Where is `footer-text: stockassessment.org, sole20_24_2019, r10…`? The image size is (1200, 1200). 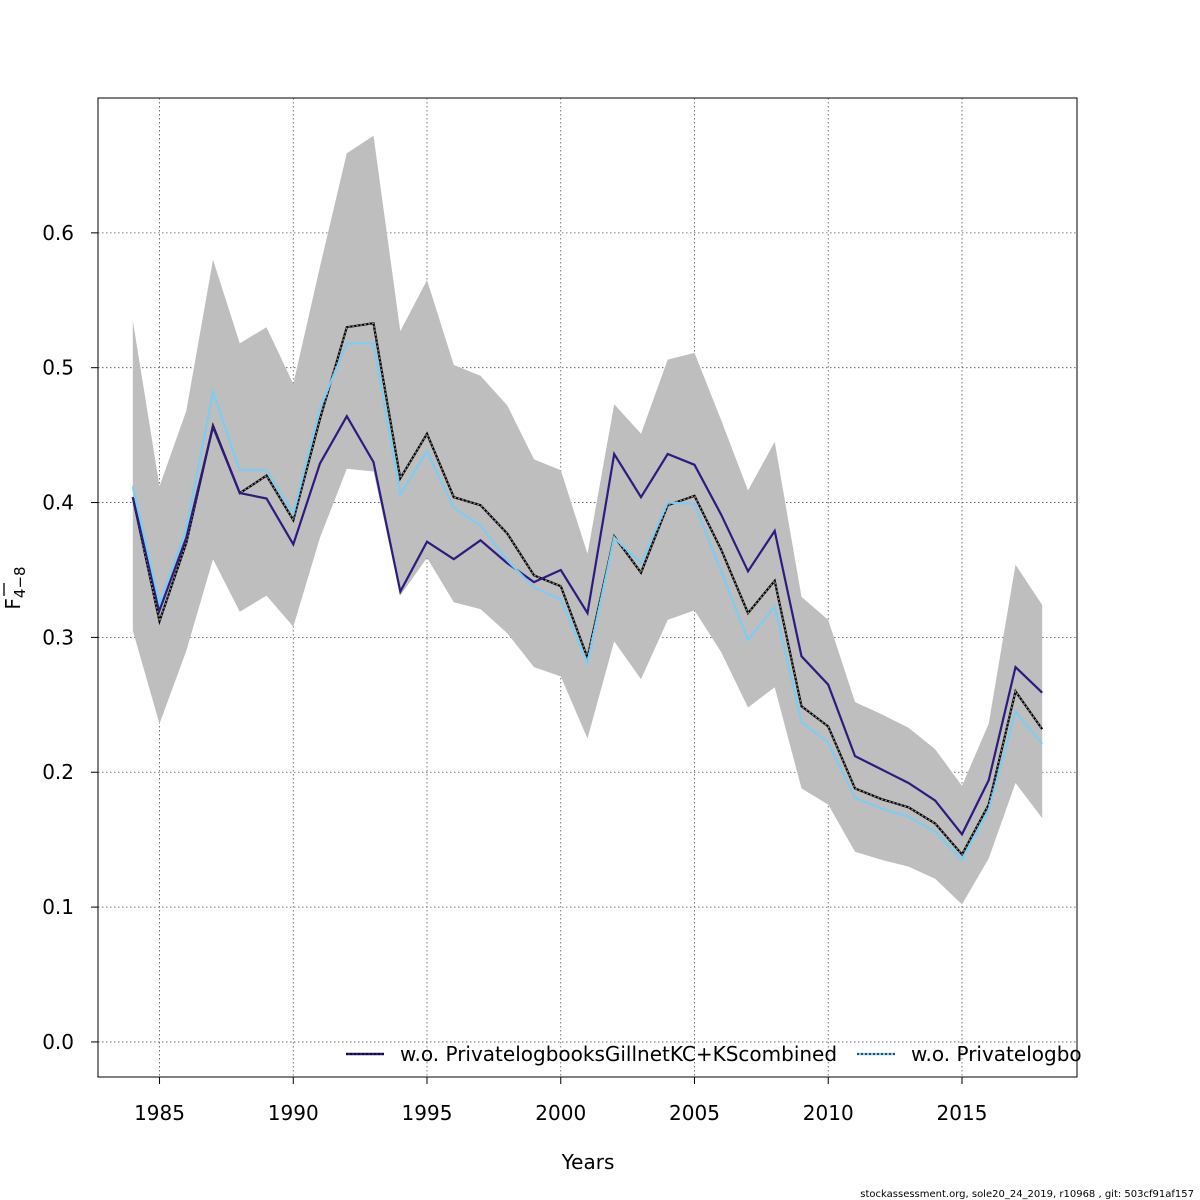
footer-text: stockassessment.org, sole20_24_2019, r10… is located at coordinates (1027, 1194).